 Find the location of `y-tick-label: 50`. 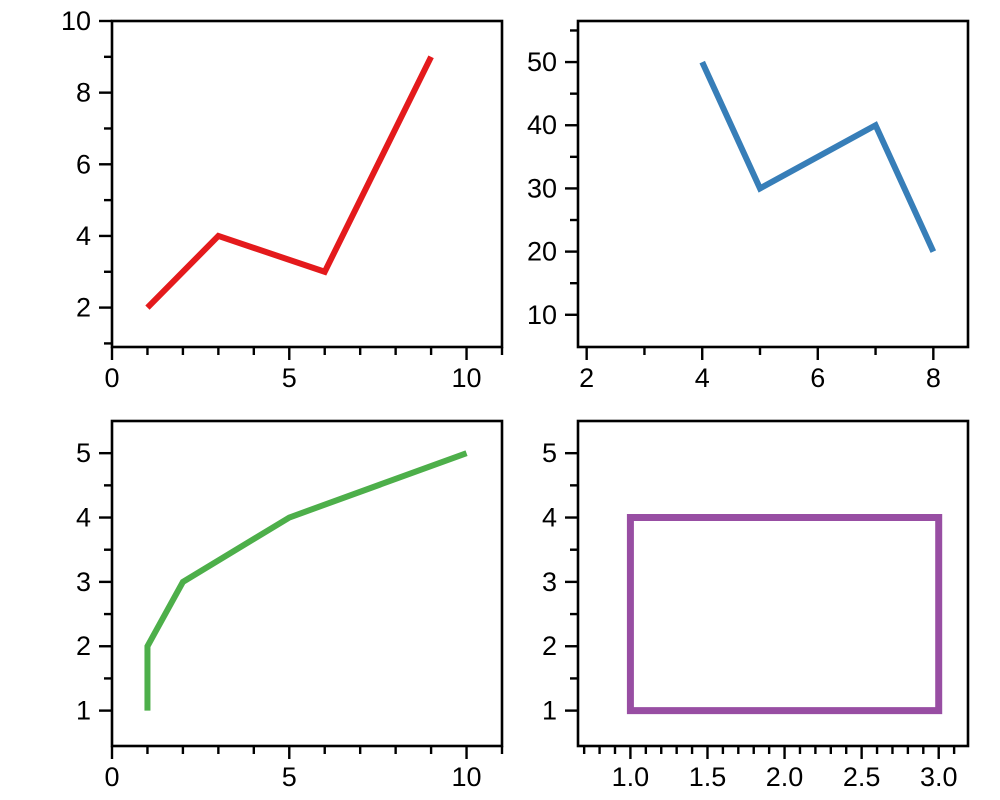

y-tick-label: 50 is located at coordinates (542, 62).